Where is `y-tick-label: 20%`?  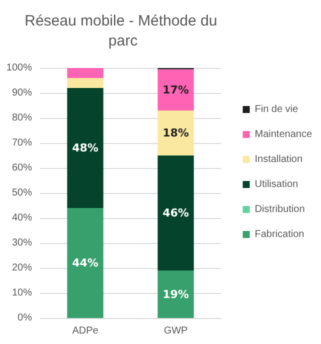 y-tick-label: 20% is located at coordinates (22, 268).